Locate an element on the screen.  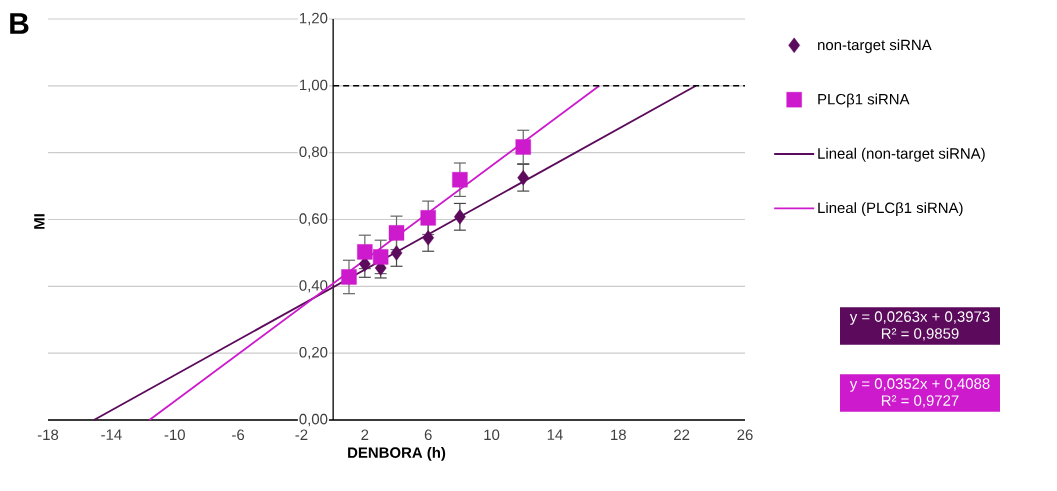
x-tick-label: 6 is located at coordinates (428, 435).